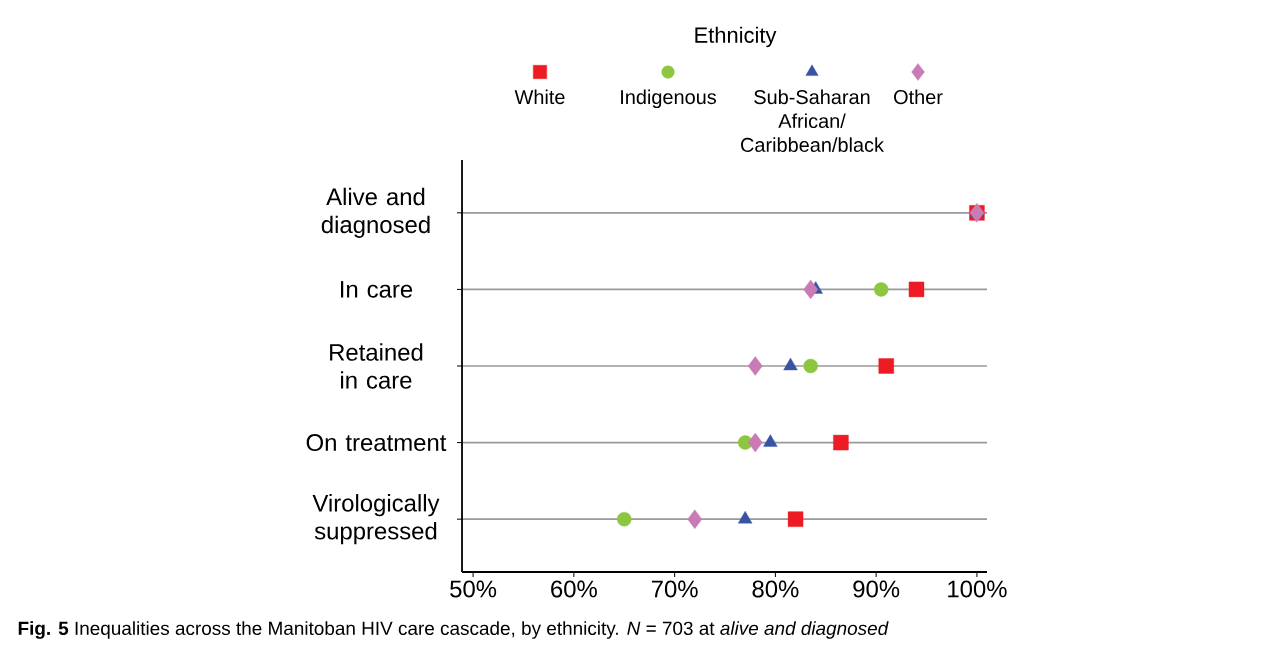 The height and width of the screenshot is (651, 1285). Describe the element at coordinates (375, 212) in the screenshot. I see `y-tick-label: Alive and diagnosed` at that location.